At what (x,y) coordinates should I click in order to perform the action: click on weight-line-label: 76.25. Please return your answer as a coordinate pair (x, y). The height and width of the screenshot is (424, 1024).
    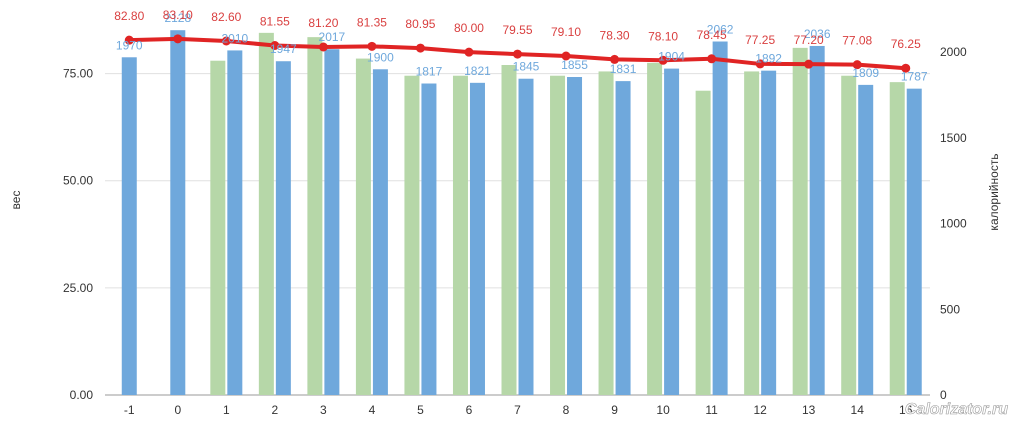
    Looking at the image, I should click on (906, 44).